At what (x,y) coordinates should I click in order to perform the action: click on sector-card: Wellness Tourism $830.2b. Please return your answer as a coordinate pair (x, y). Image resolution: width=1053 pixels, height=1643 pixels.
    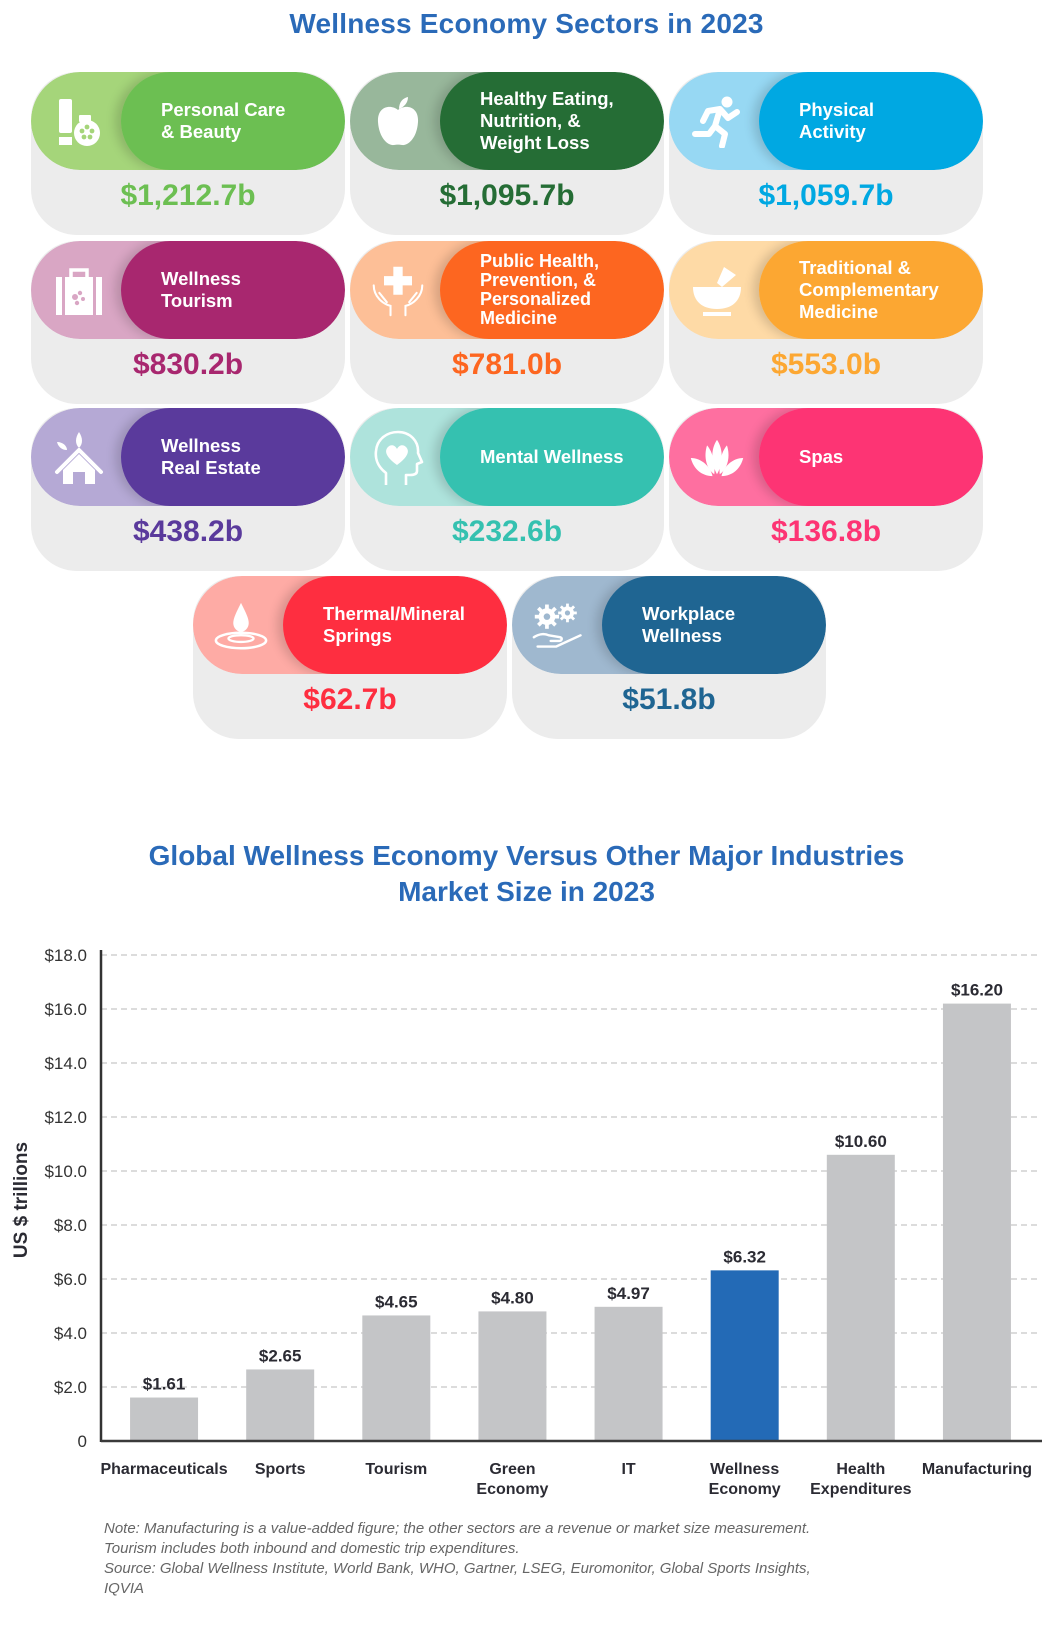
    Looking at the image, I should click on (188, 322).